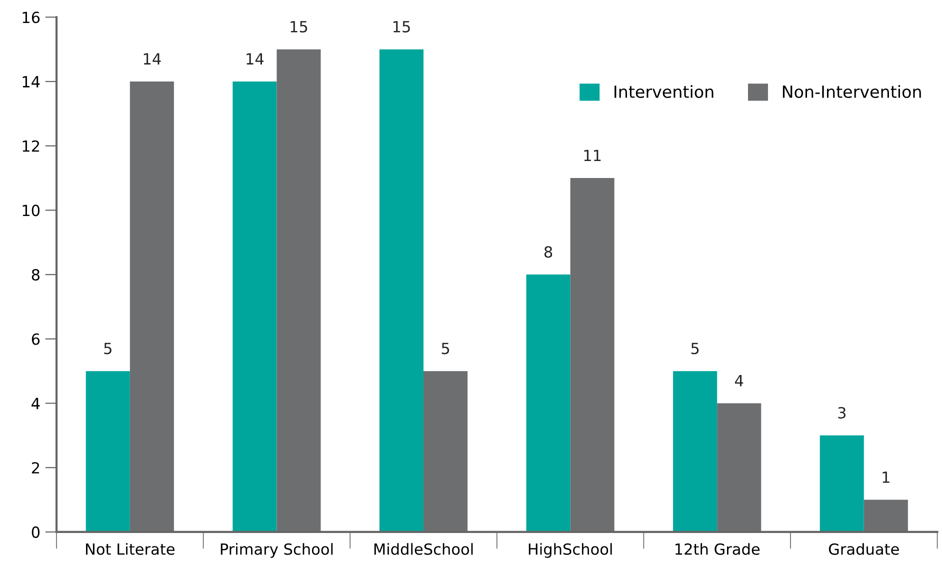  Describe the element at coordinates (276, 550) in the screenshot. I see `x-tick-label: Primary School` at that location.